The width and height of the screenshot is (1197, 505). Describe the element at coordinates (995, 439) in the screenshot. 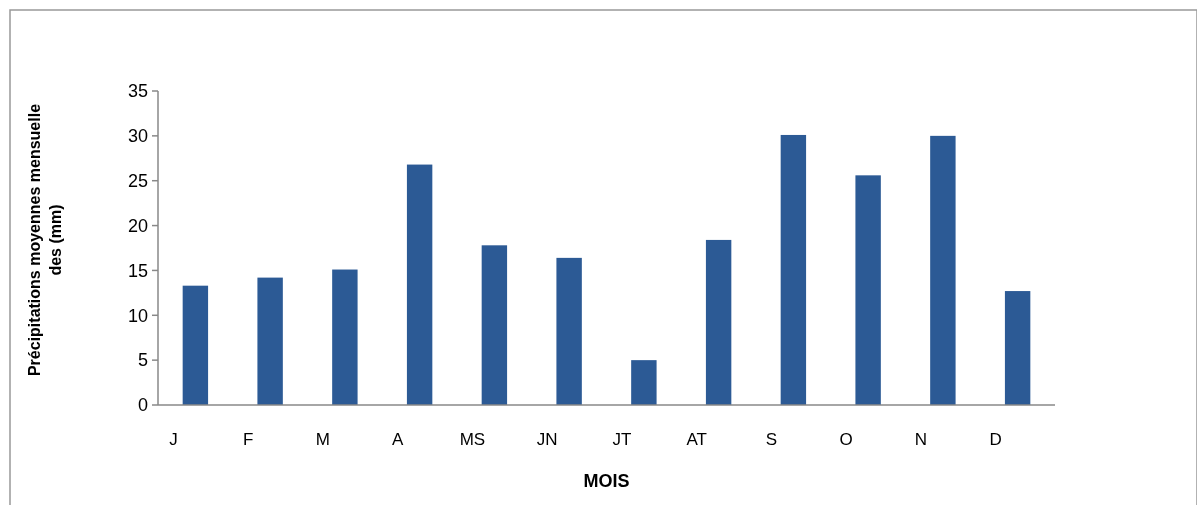

I see `x-tick-label: D` at that location.